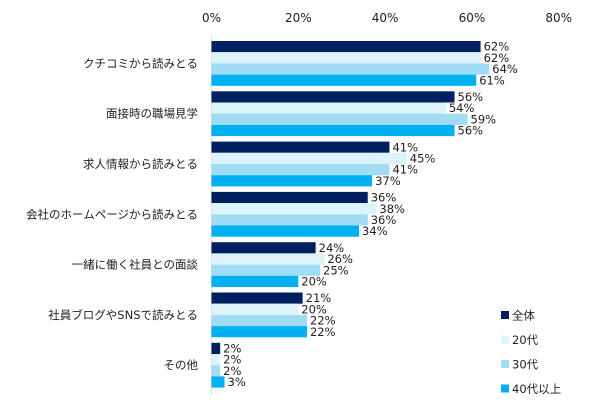 This screenshot has width=606, height=406. I want to click on category-label: クチコミから読みとる, so click(140, 63).